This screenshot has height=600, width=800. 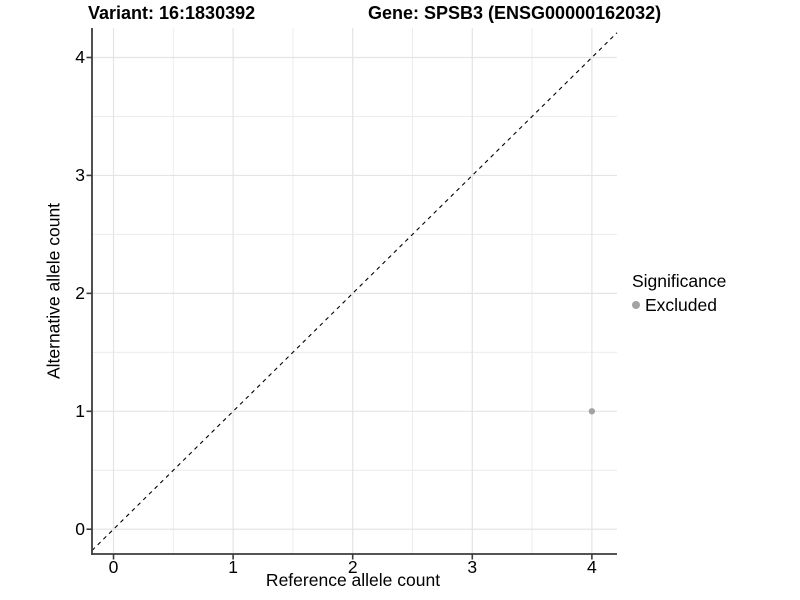 What do you see at coordinates (353, 580) in the screenshot?
I see `x-axis-title: Reference allele count` at bounding box center [353, 580].